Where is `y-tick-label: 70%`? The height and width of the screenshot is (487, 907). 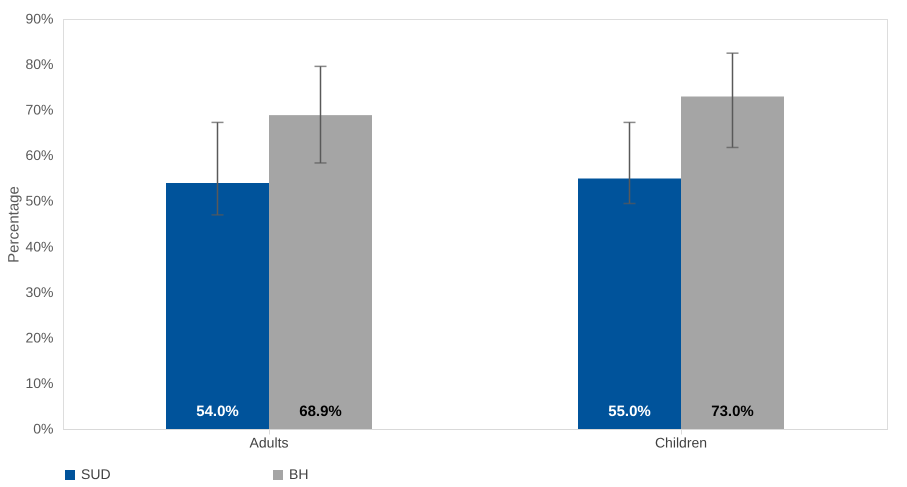 y-tick-label: 70% is located at coordinates (39, 110).